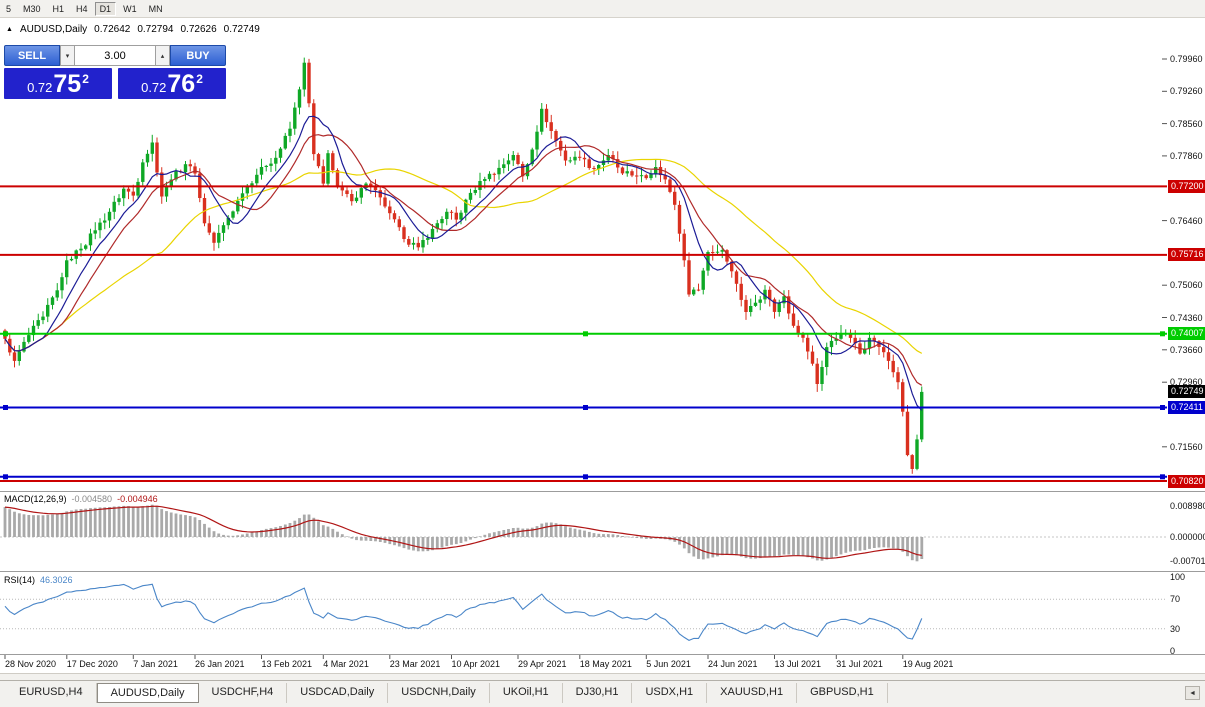  I want to click on trade-controls-row: SELL ▾ 3.00 ▴ BUY, so click(115, 55).